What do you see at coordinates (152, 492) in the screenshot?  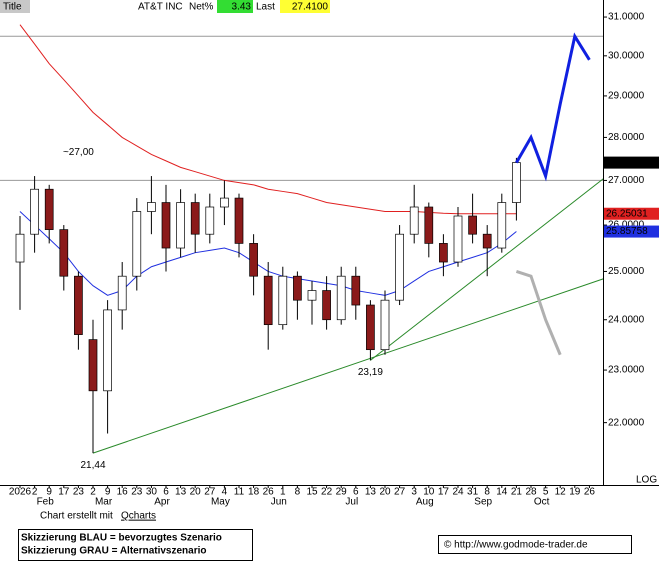 I see `x-tick-label: 30` at bounding box center [152, 492].